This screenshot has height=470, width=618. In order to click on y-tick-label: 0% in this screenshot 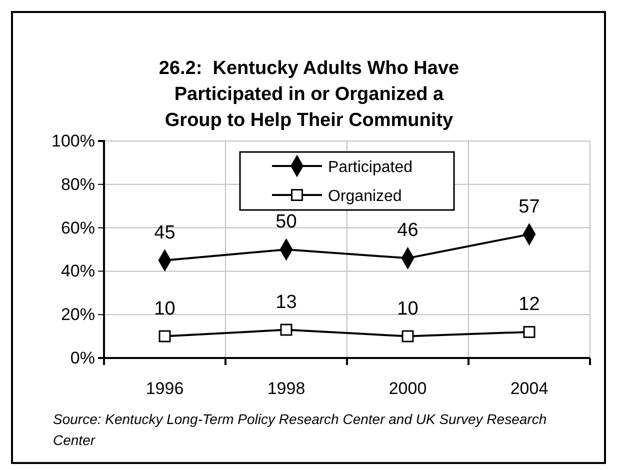, I will do `click(82, 358)`.